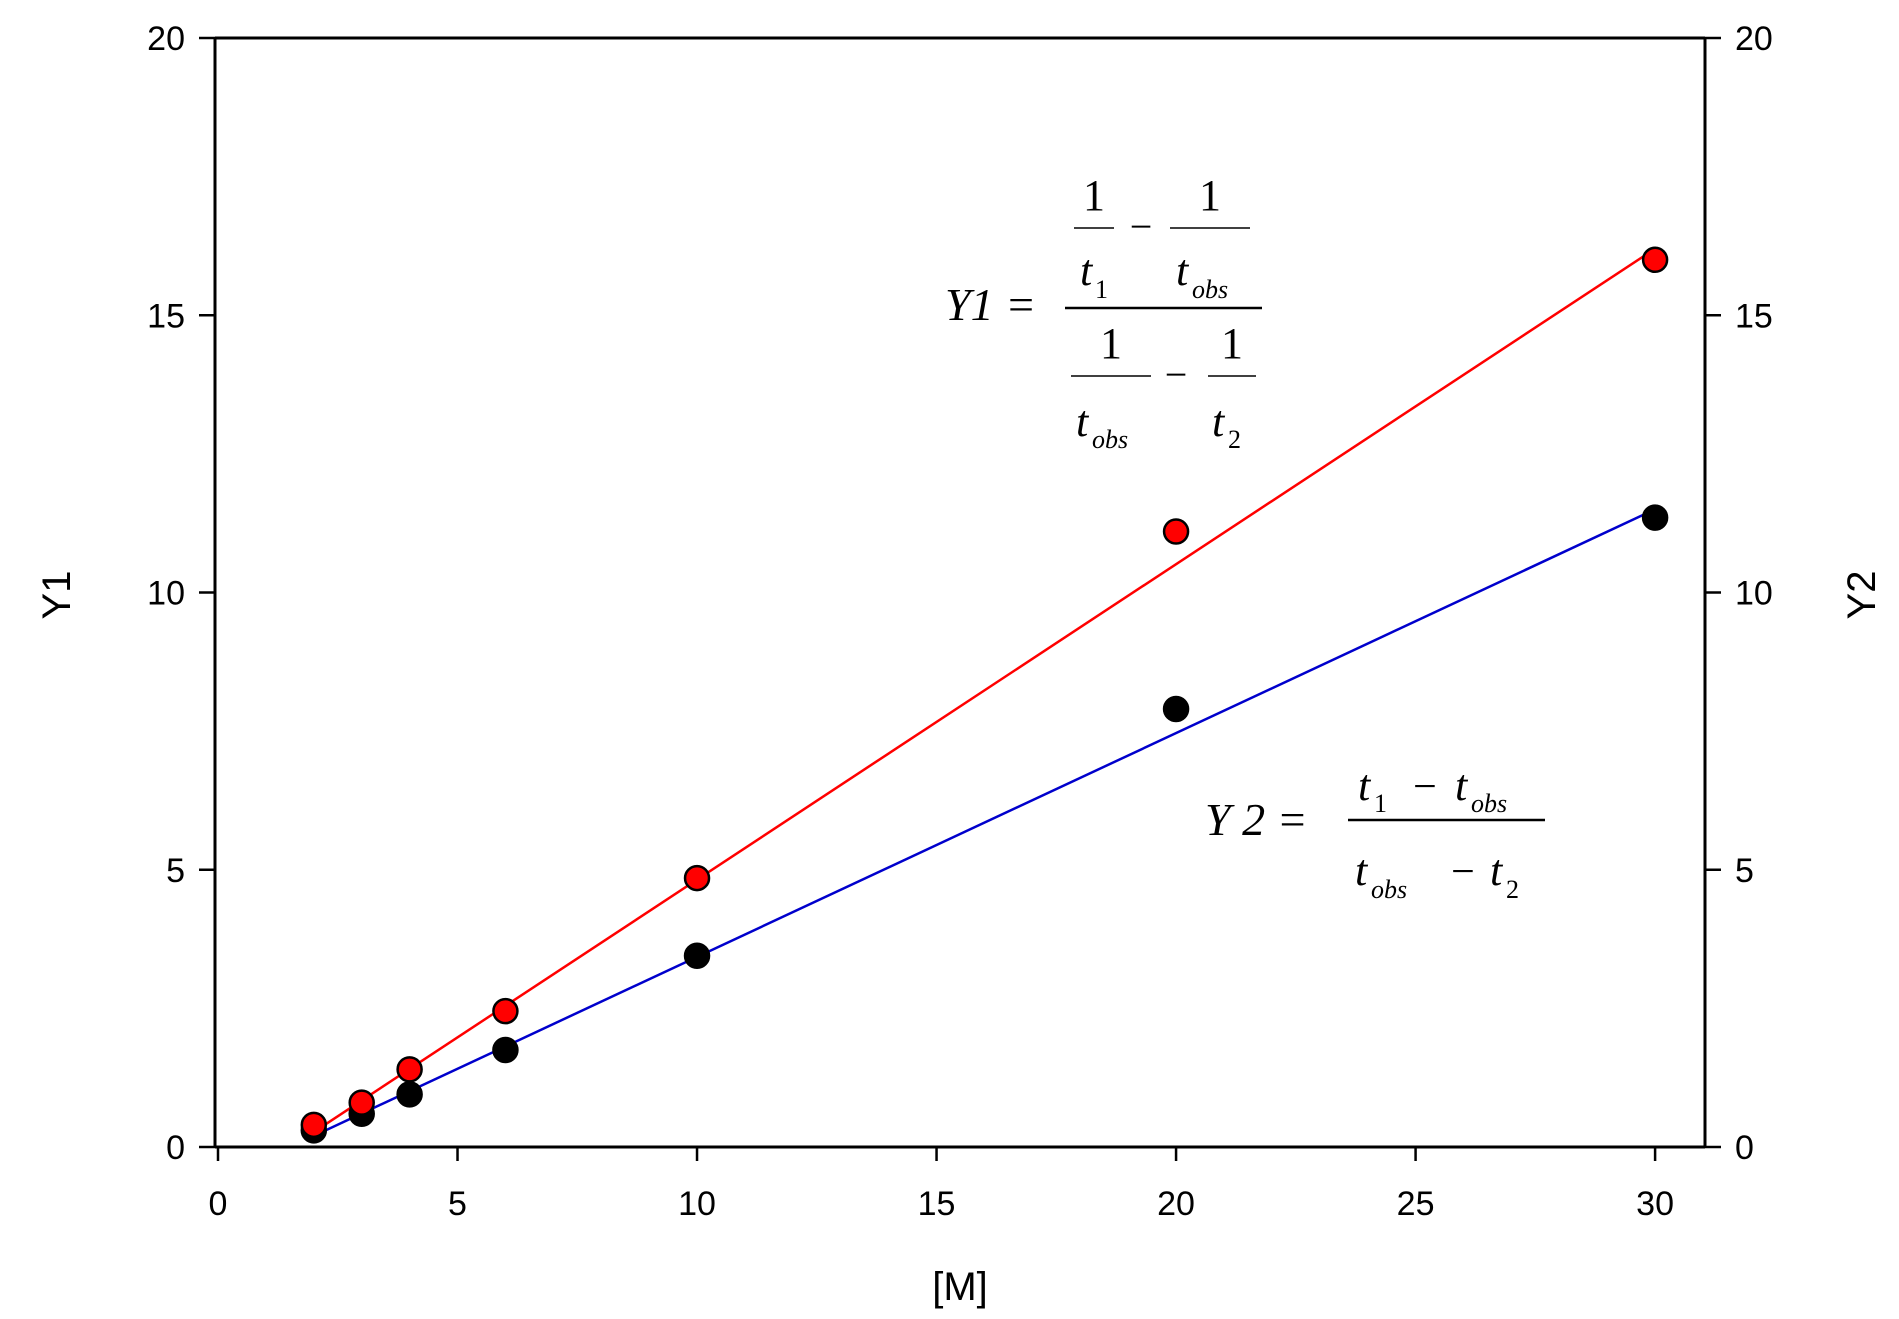  What do you see at coordinates (1094, 195) in the screenshot?
I see `y1-eq-num-left-top: 1` at bounding box center [1094, 195].